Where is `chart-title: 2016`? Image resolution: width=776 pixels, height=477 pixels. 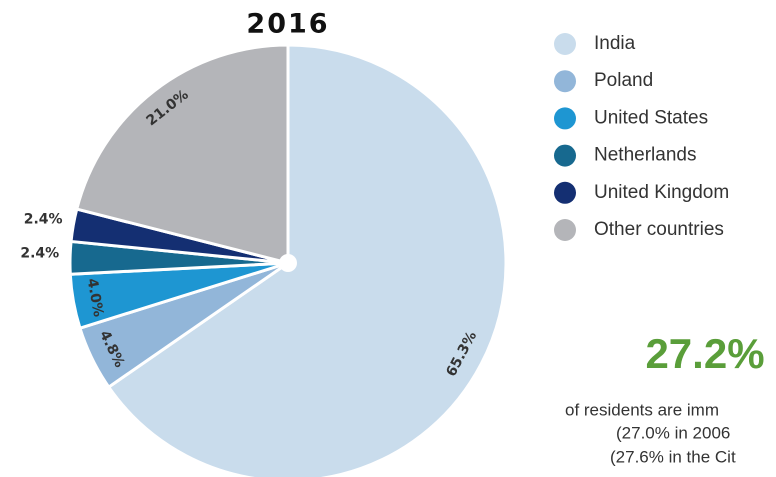
chart-title: 2016 is located at coordinates (287, 24).